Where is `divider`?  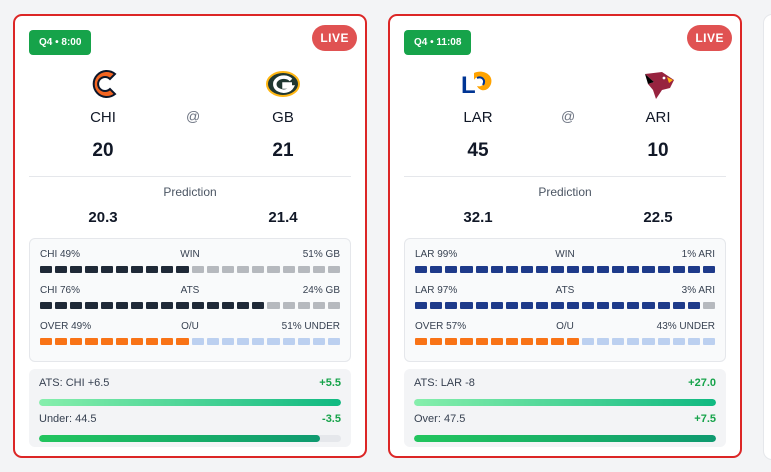
divider is located at coordinates (565, 176).